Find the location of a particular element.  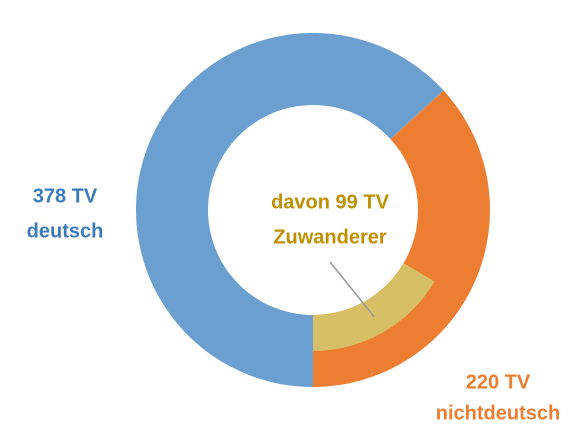

category-label: nichtdeutsch is located at coordinates (498, 413).